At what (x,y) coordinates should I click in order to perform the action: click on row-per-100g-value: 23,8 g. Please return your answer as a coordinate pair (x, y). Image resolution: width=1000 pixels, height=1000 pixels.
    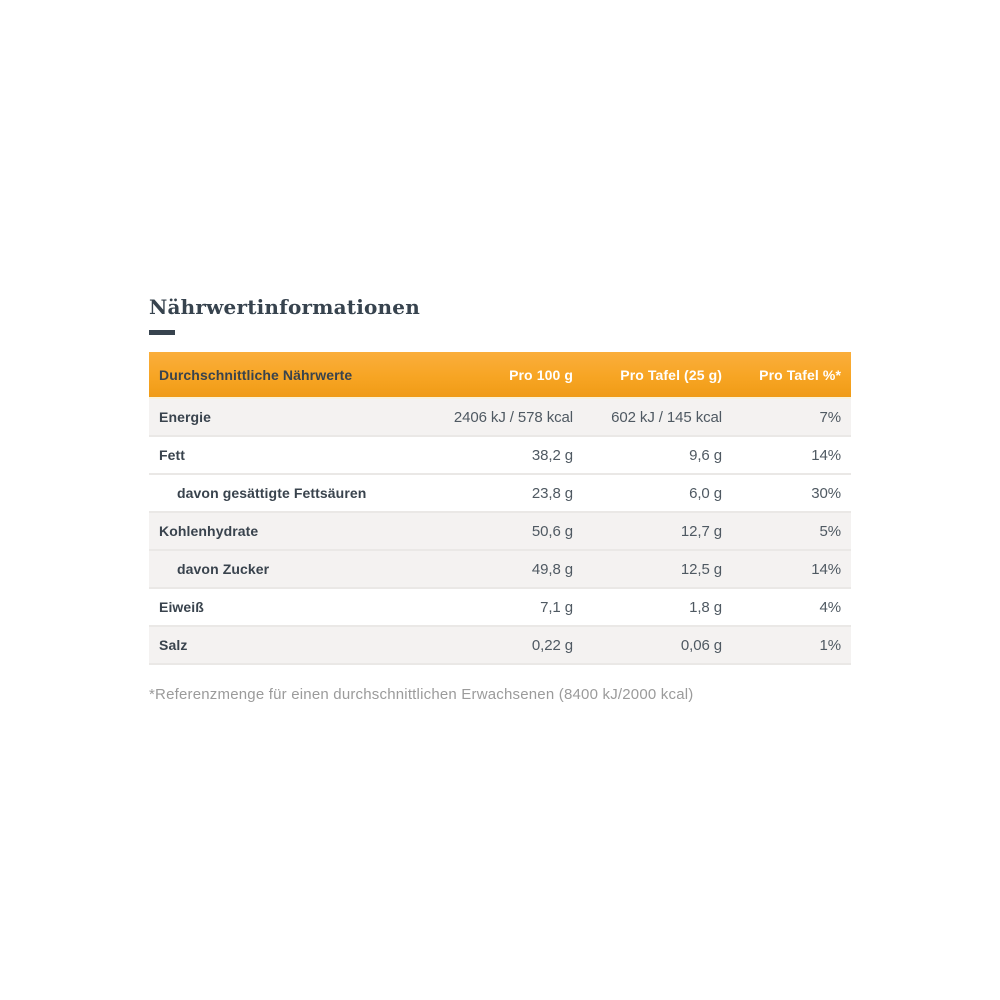
    Looking at the image, I should click on (552, 493).